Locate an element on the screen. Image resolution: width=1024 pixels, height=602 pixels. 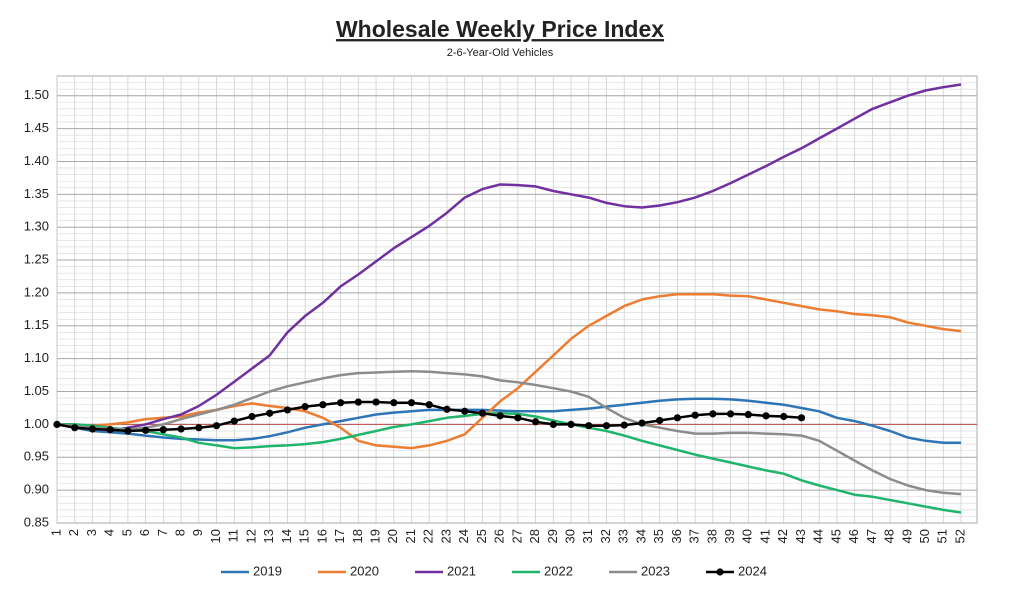
y-tick-label: 0.85 is located at coordinates (36, 521).